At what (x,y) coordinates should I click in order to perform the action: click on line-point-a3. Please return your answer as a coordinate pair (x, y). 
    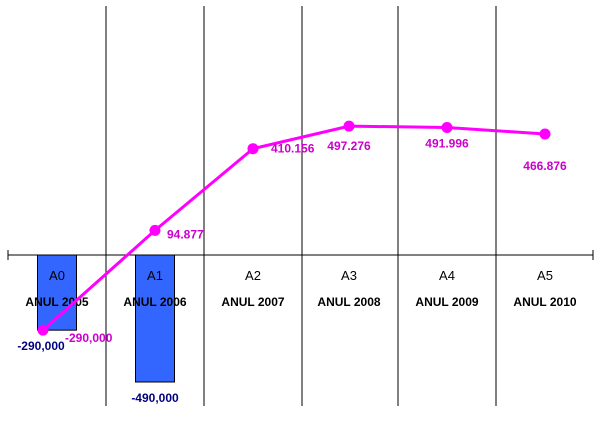
    Looking at the image, I should click on (349, 126).